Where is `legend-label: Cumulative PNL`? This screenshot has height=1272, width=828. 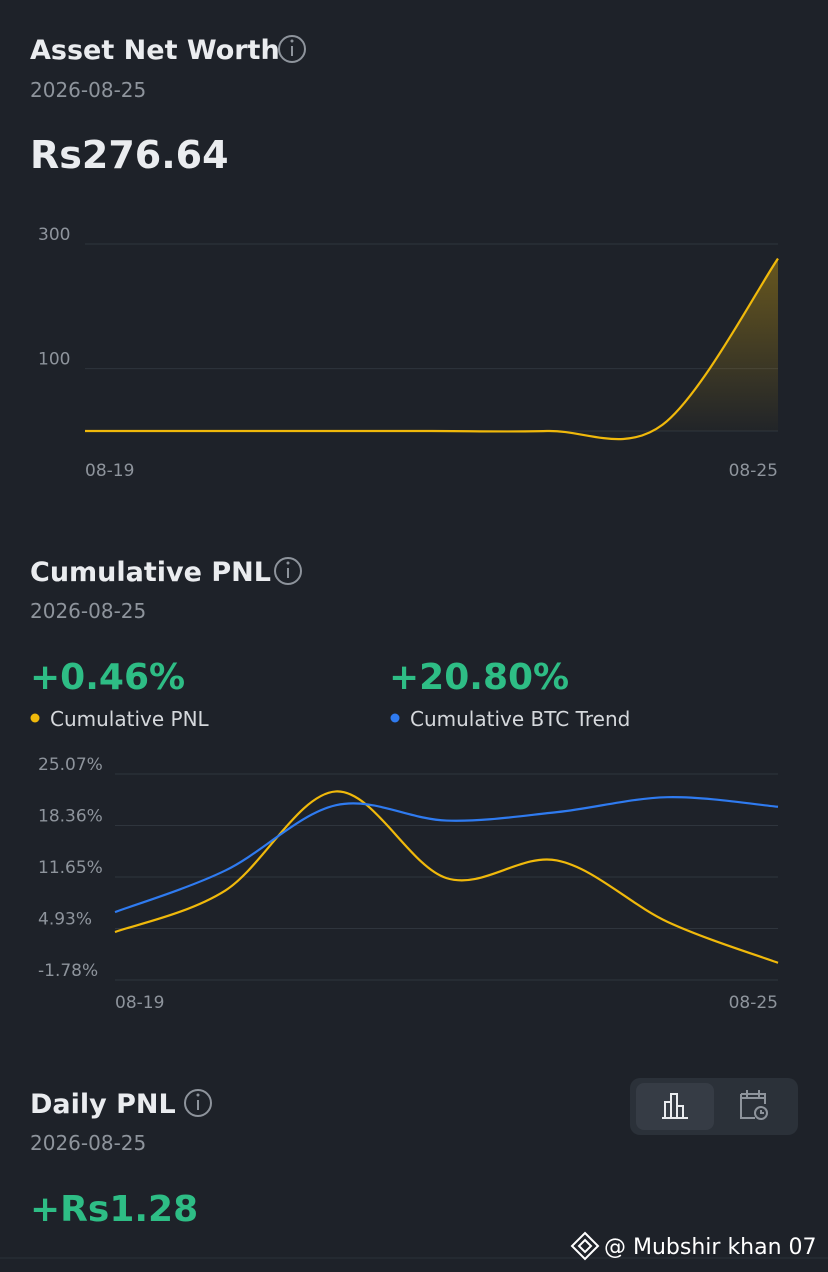
legend-label: Cumulative PNL is located at coordinates (130, 719).